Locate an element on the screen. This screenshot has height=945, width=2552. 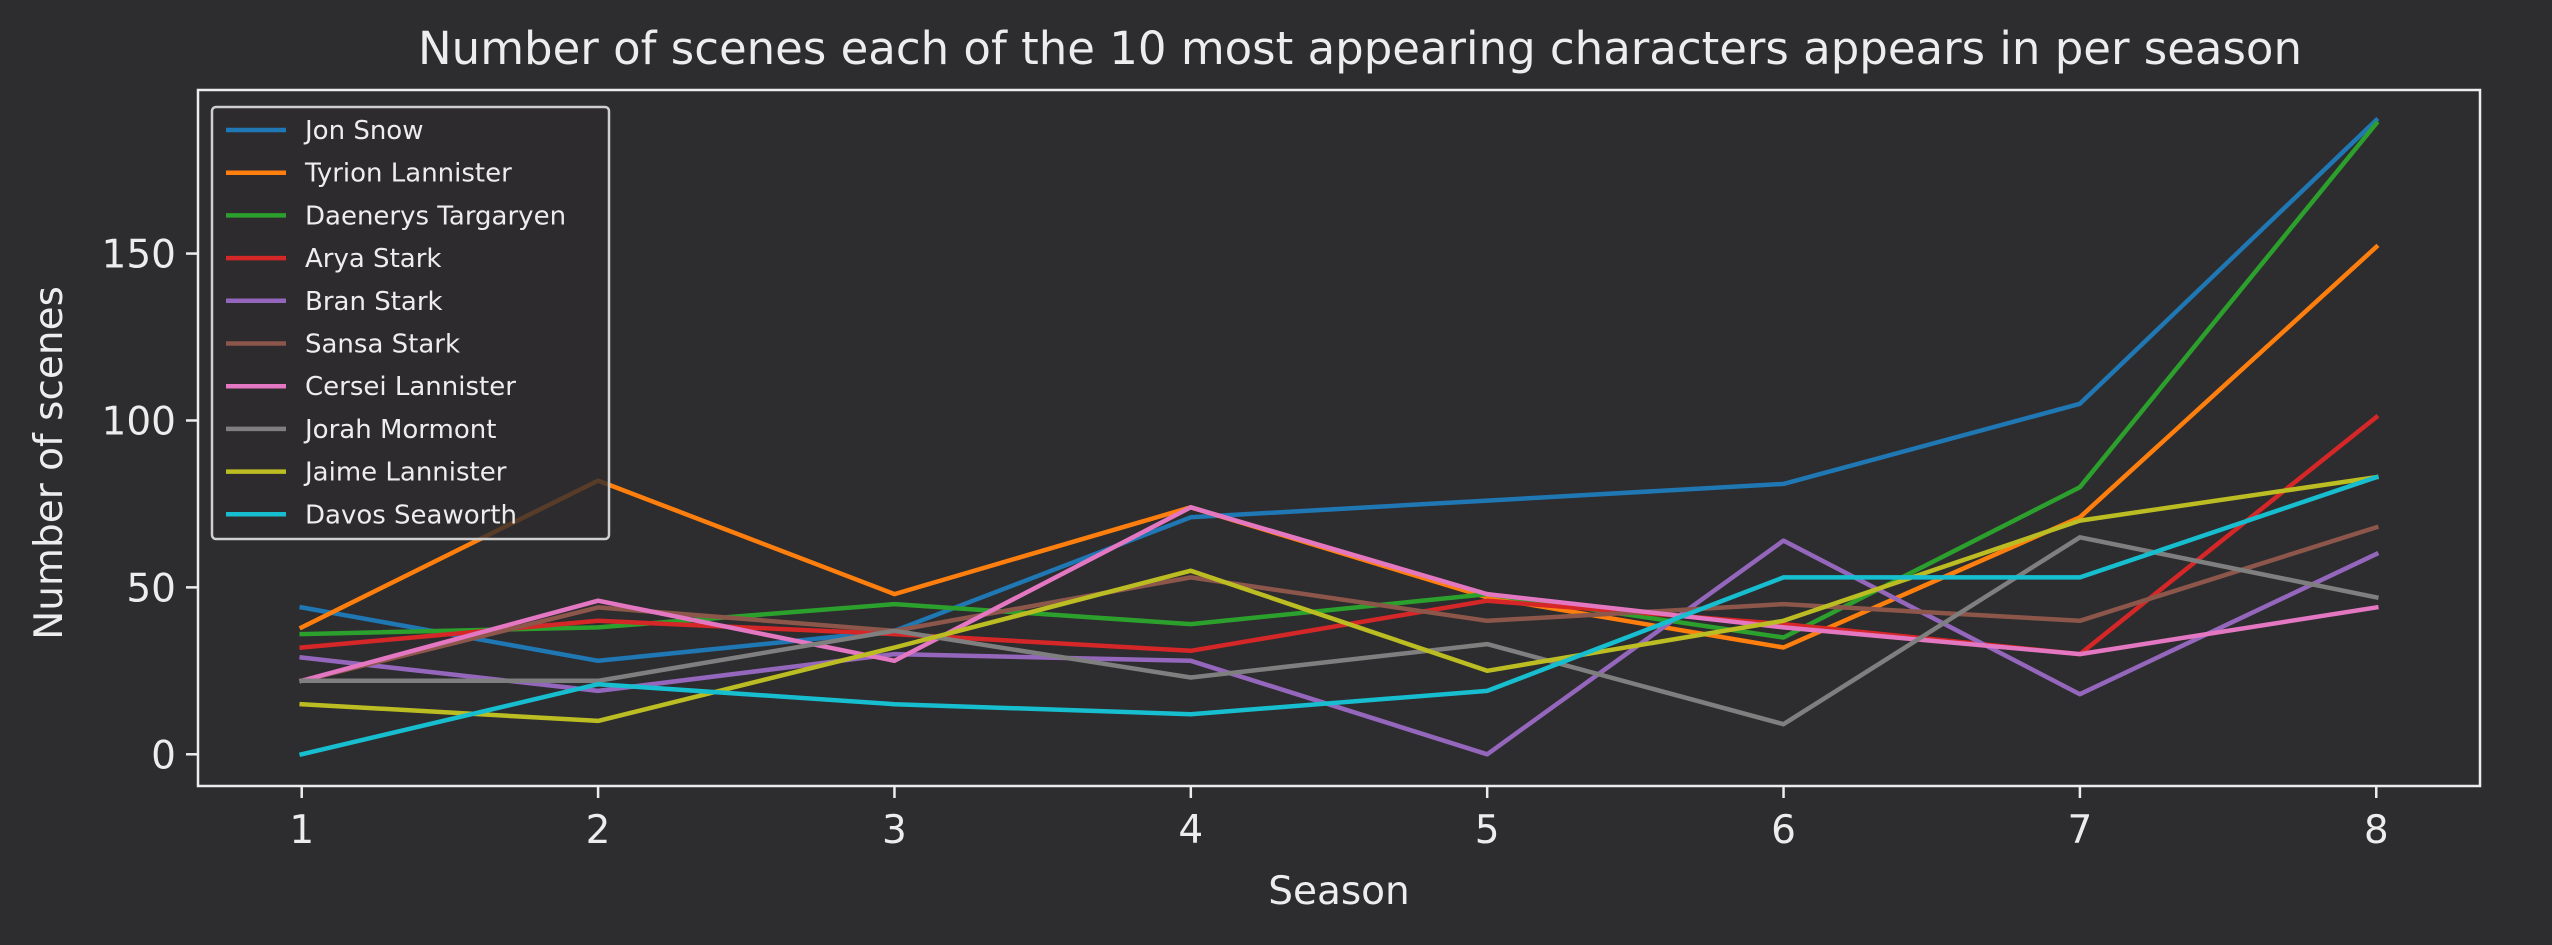
legend-label: Cersei Lannister is located at coordinates (410, 387).